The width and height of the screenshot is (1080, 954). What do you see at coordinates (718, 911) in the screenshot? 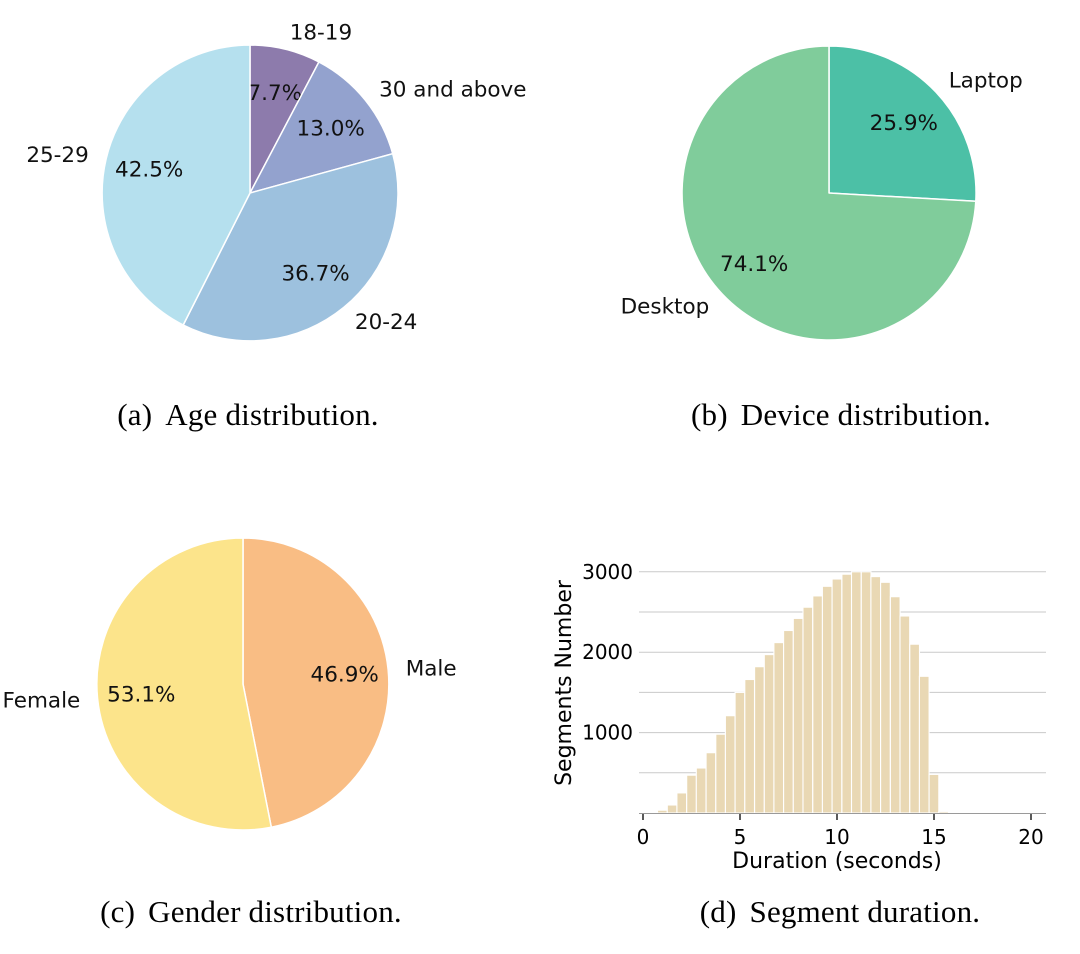
I see `caption-duration-index: (d)` at bounding box center [718, 911].